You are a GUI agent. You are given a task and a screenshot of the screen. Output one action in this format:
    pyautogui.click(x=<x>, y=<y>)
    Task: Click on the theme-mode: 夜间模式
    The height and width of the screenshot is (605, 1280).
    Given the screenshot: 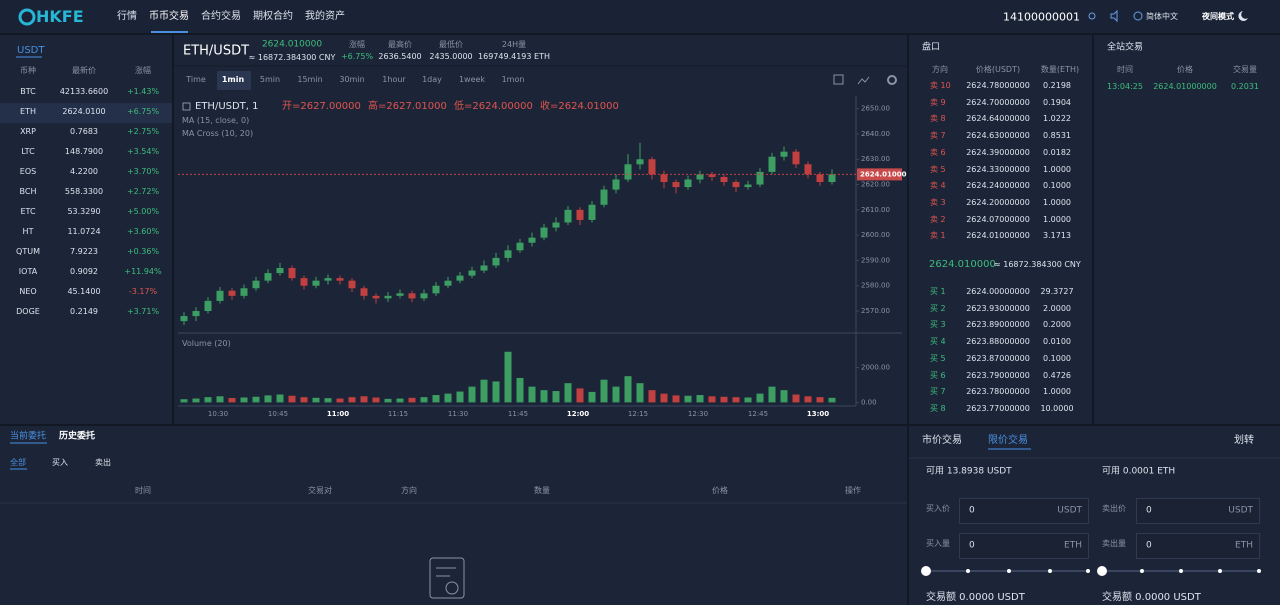 What is the action you would take?
    pyautogui.click(x=1218, y=16)
    